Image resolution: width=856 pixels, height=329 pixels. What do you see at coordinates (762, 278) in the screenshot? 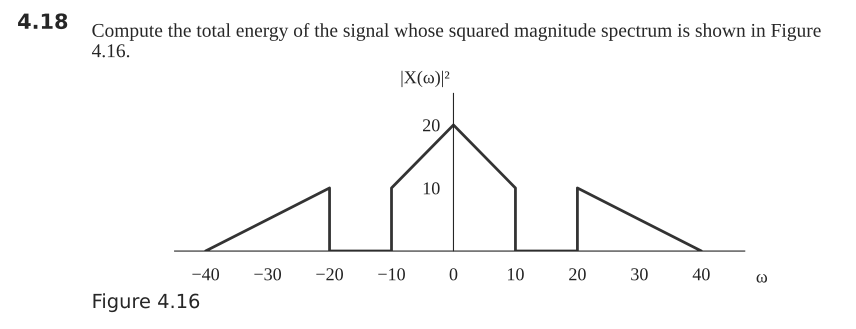
I see `x-axis-title: ω` at bounding box center [762, 278].